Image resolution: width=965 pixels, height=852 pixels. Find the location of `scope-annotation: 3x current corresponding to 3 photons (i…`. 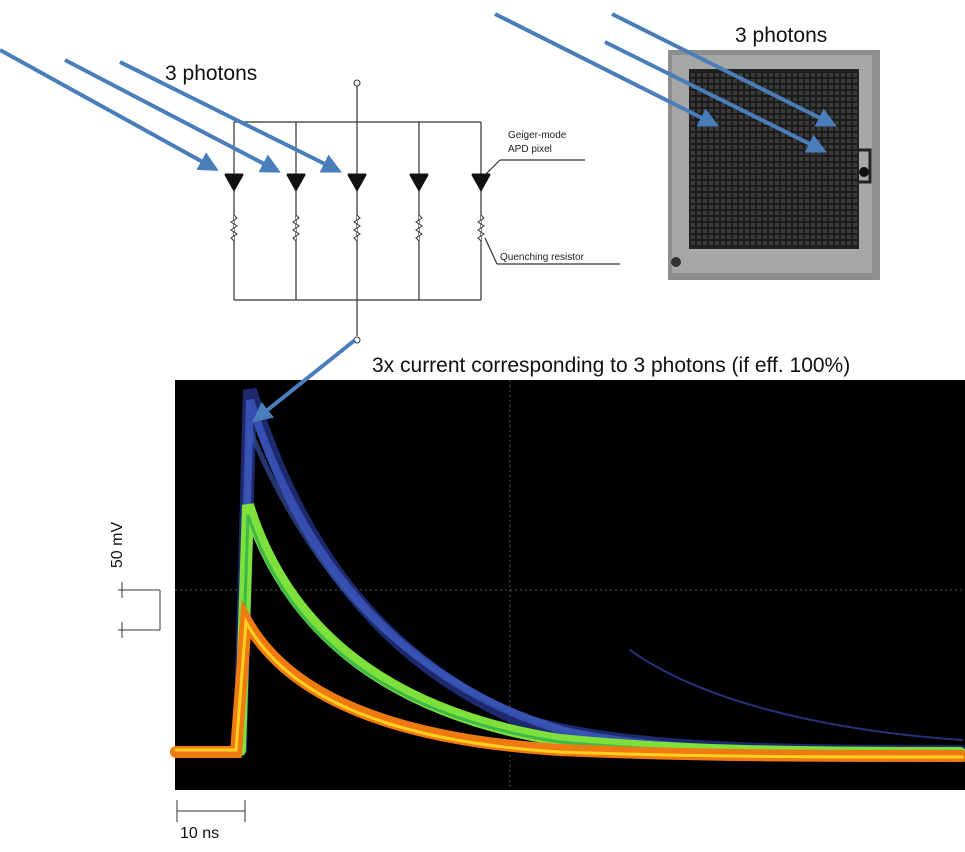

scope-annotation: 3x current corresponding to 3 photons (i… is located at coordinates (611, 365).